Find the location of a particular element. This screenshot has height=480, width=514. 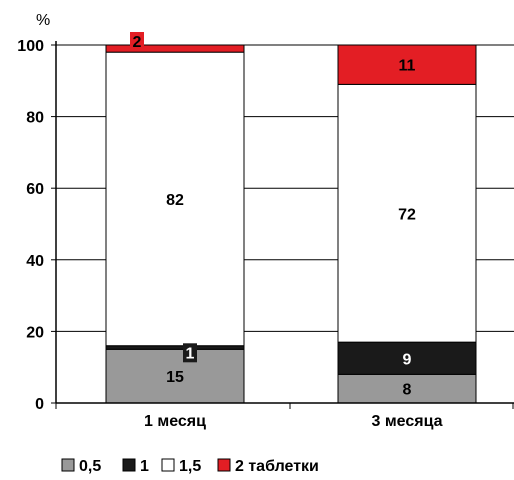

legend-label: 1,5 is located at coordinates (190, 466).